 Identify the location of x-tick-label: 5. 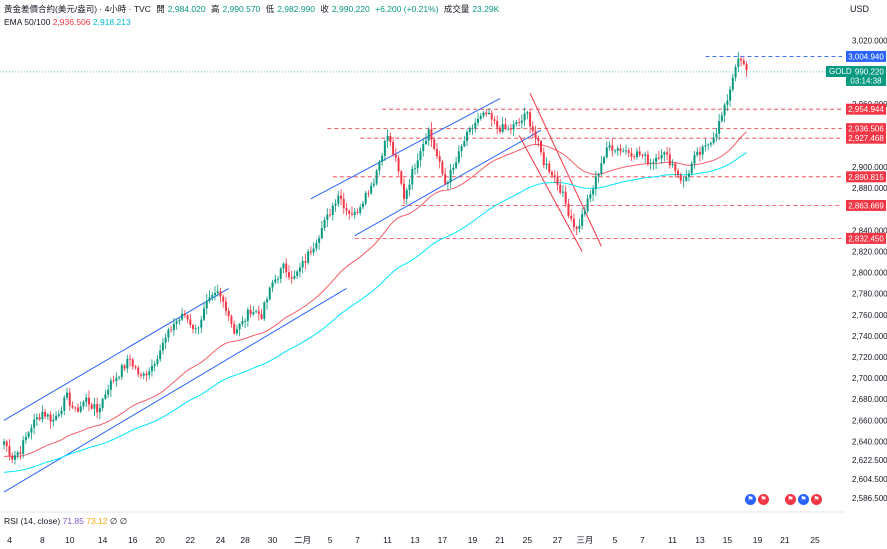
(615, 540).